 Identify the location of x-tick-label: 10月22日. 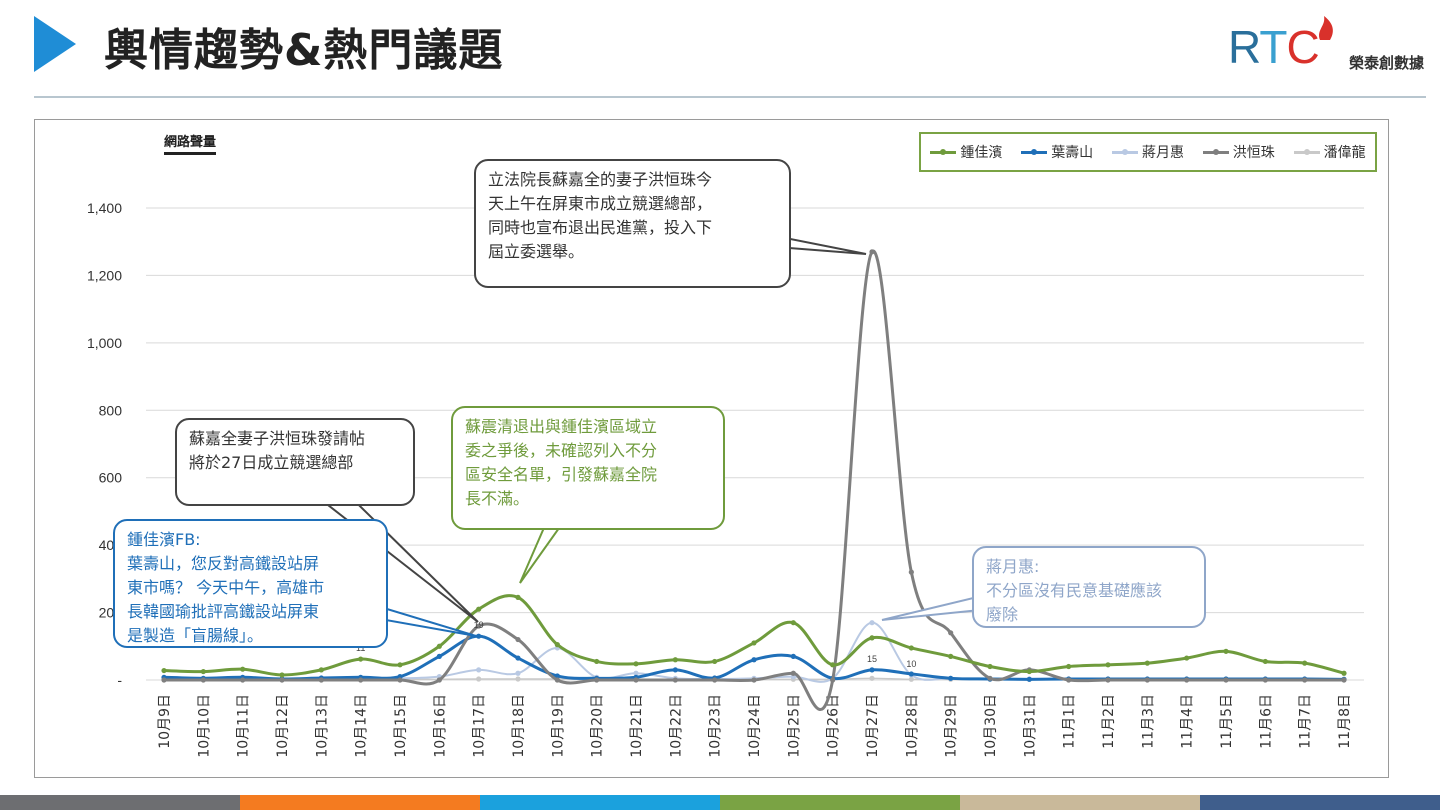
(676, 726).